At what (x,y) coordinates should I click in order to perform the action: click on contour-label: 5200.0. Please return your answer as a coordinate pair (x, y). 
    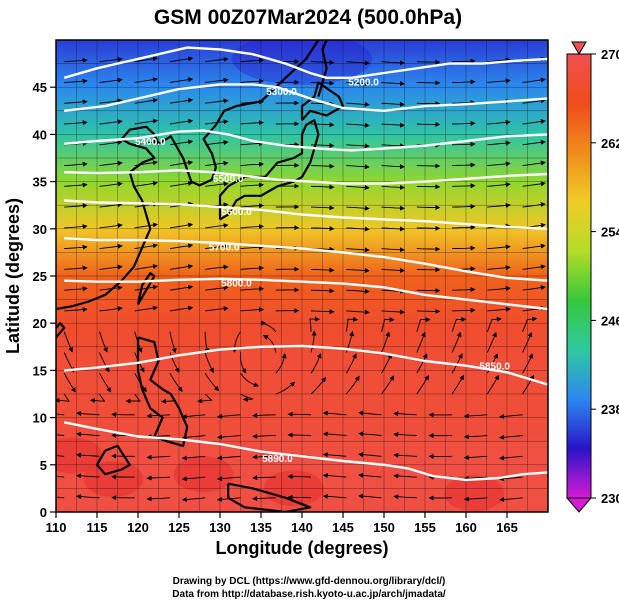
    Looking at the image, I should click on (363, 83).